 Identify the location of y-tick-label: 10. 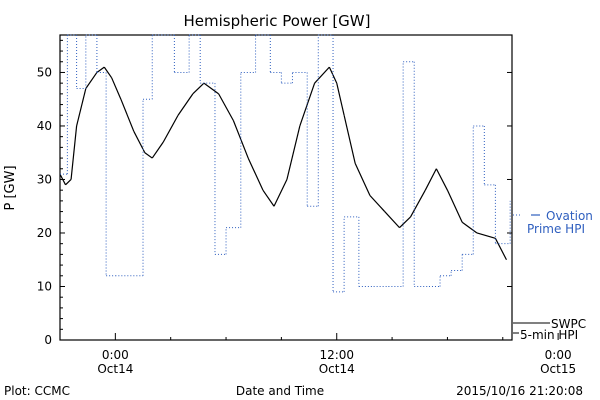
(44, 286).